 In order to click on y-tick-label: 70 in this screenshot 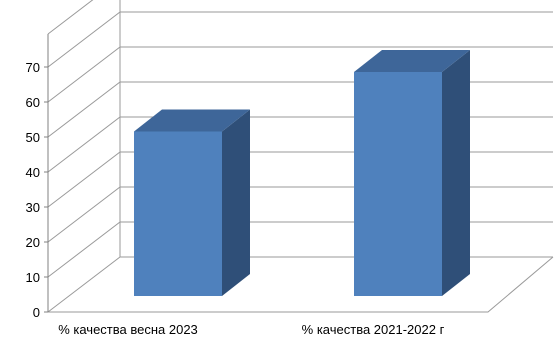, I will do `click(33, 67)`.